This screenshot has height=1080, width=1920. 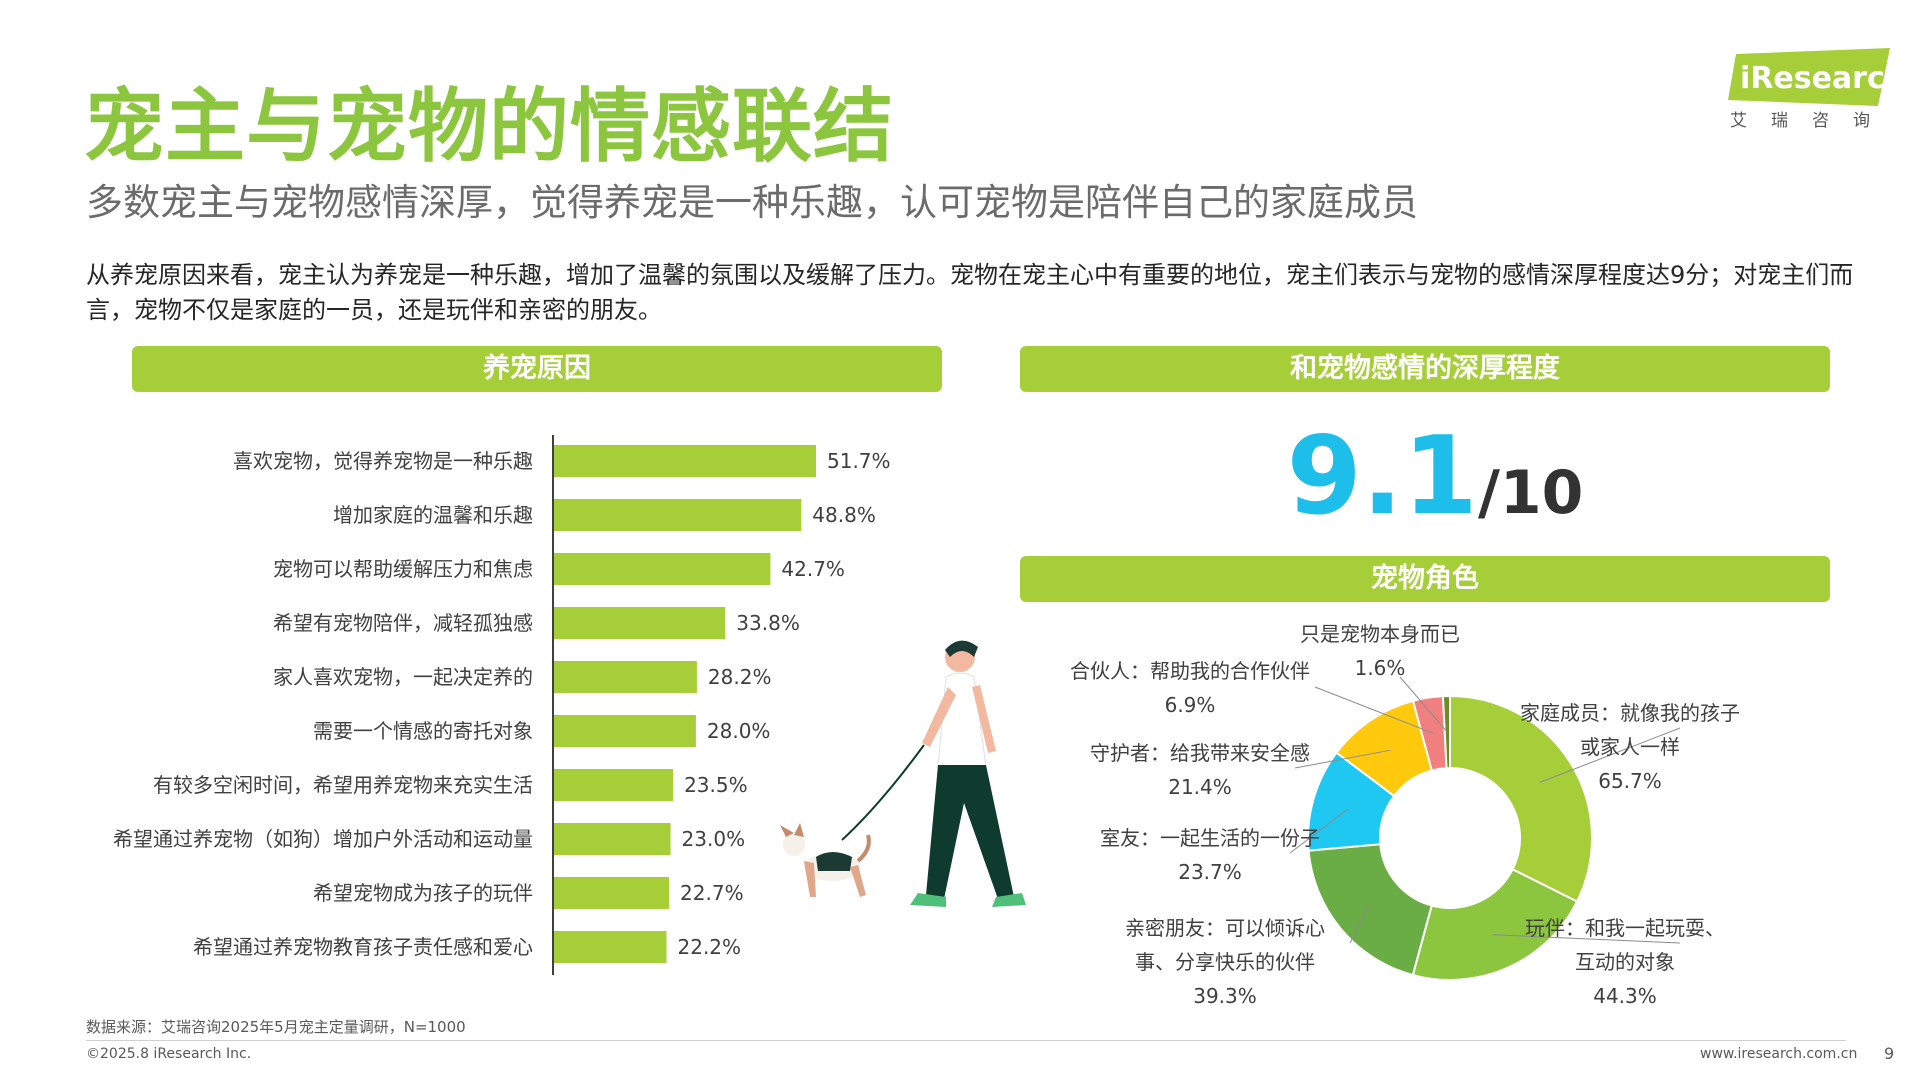 I want to click on donut-value-label: 23.7%, so click(x=1210, y=872).